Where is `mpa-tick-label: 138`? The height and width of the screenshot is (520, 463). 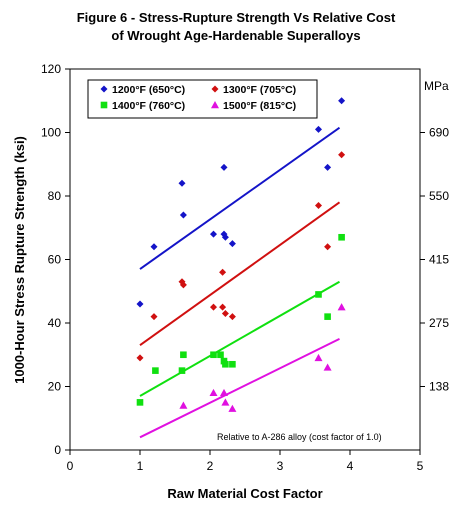
mpa-tick-label: 138 is located at coordinates (439, 387).